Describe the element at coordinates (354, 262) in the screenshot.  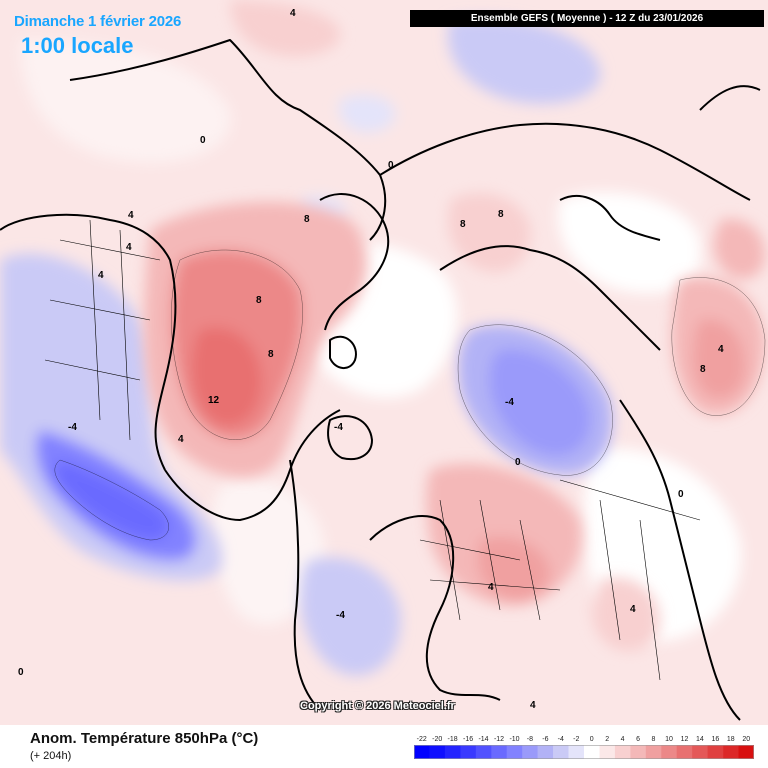
I see `greenland-coastline` at that location.